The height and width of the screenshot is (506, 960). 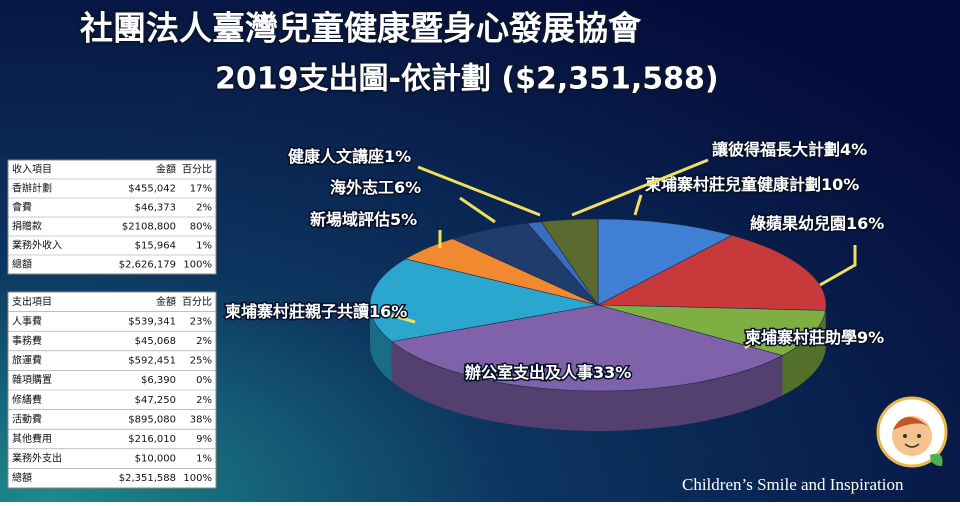 I want to click on data-label: 讓彼得福長大計劃4%, so click(x=789, y=149).